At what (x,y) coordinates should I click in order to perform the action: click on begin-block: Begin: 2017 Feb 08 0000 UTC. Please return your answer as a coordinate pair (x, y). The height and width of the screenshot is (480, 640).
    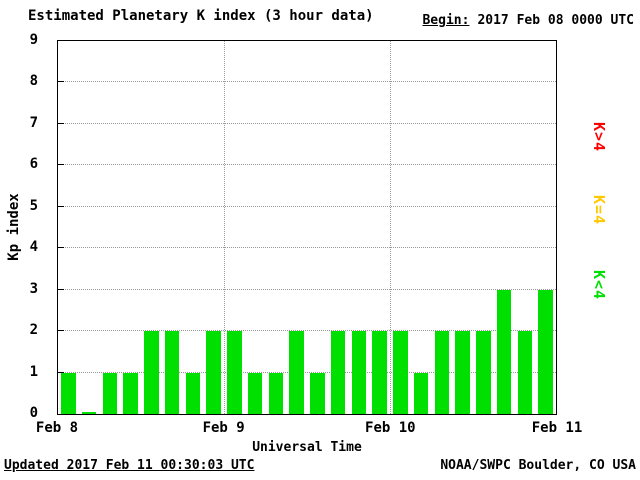
    Looking at the image, I should click on (528, 20).